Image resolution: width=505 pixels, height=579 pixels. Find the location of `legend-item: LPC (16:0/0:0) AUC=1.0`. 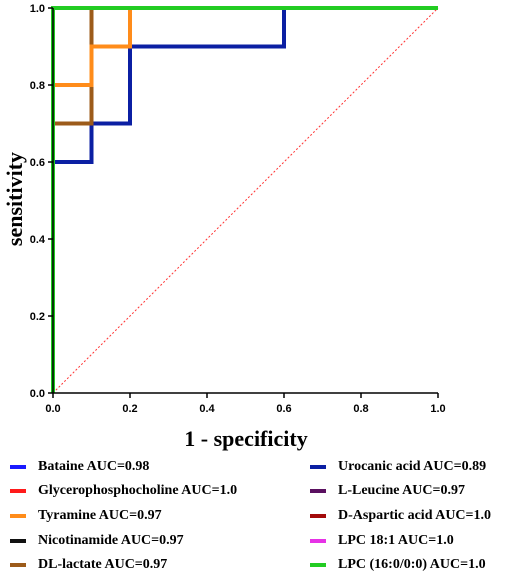

legend-item: LPC (16:0/0:0) AUC=1.0 is located at coordinates (398, 565).